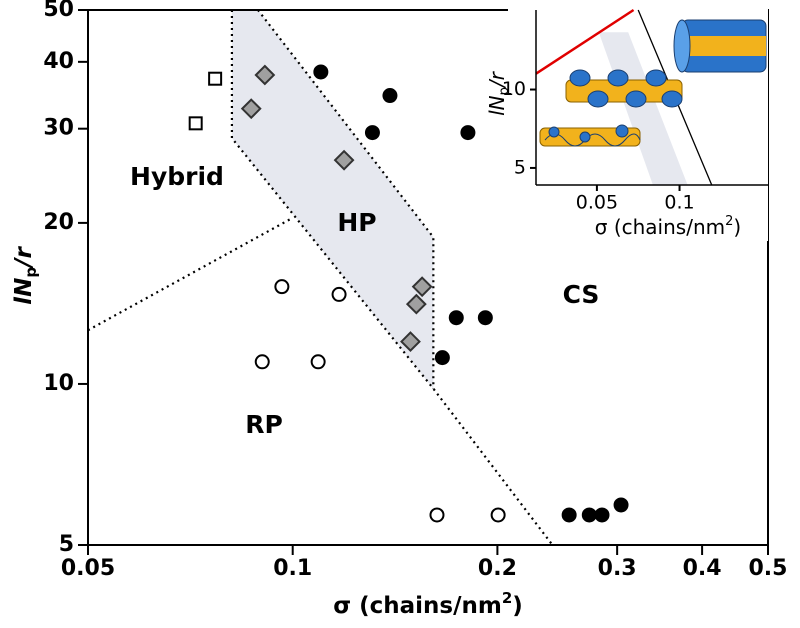 This screenshot has height=628, width=800. Describe the element at coordinates (585, 41) in the screenshot. I see `line` at that location.